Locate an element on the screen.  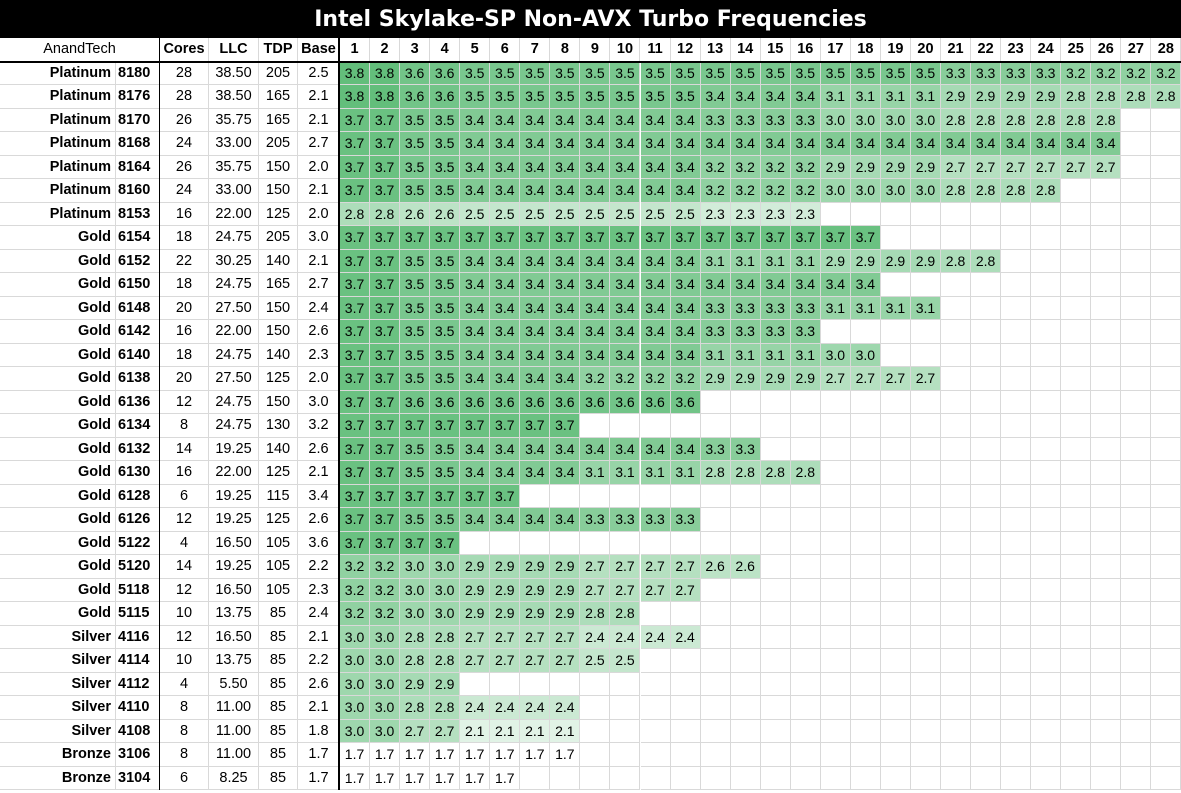
cpu-model: 6136 is located at coordinates (138, 402).